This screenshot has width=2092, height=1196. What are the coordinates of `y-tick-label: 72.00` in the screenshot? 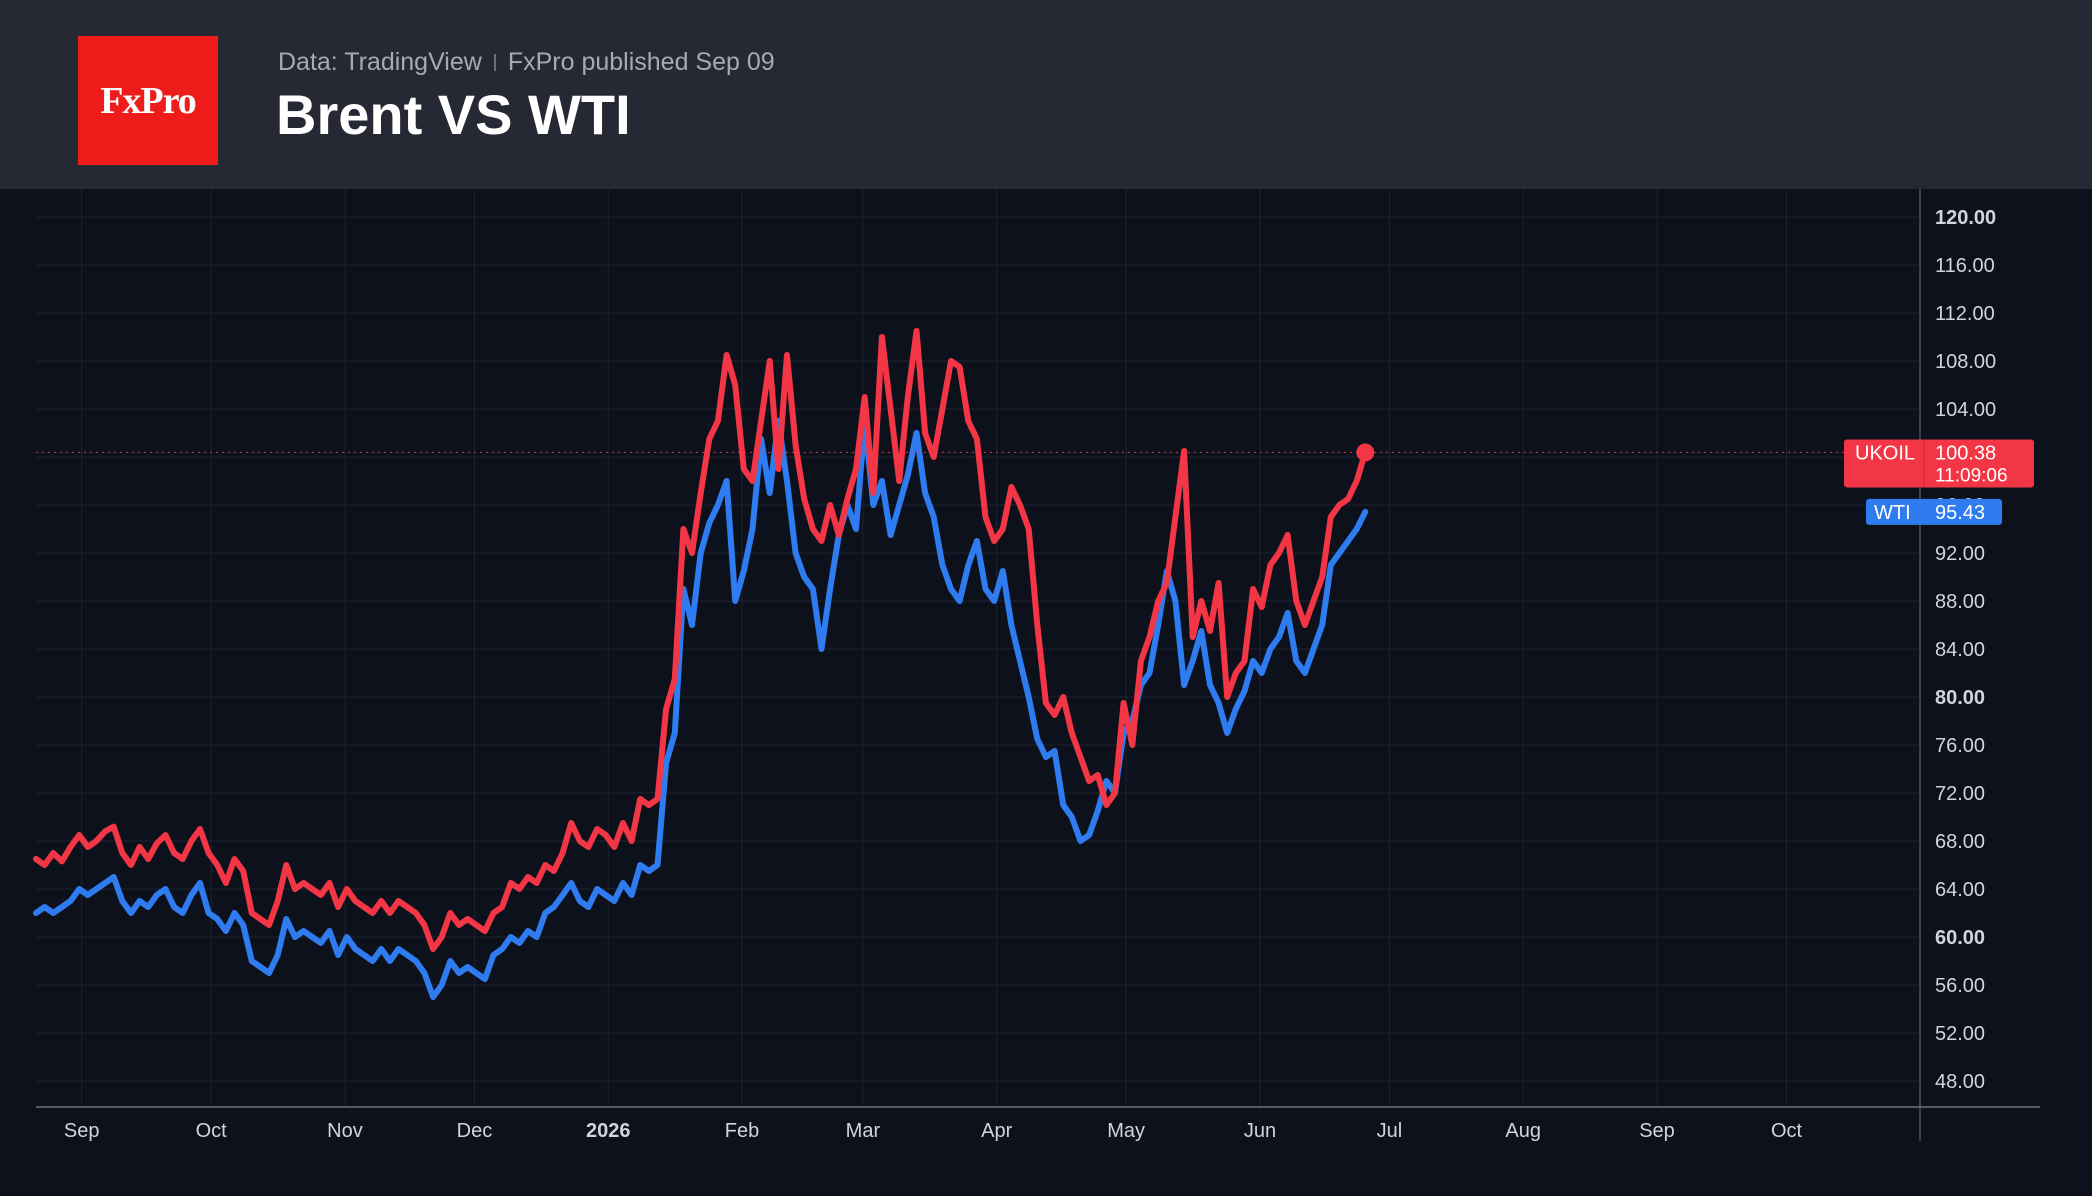 It's located at (1960, 794).